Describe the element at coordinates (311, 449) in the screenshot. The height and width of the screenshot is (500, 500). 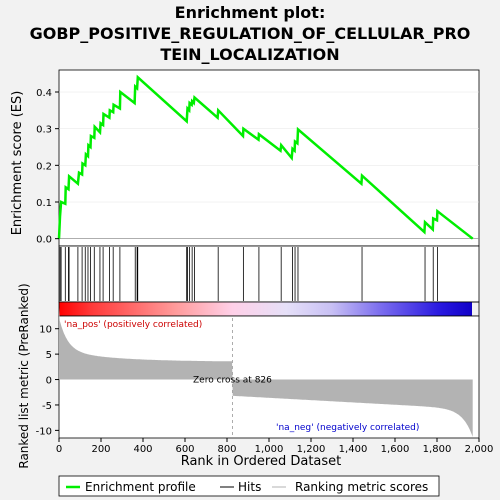
I see `x-tick-label: 1,200` at that location.